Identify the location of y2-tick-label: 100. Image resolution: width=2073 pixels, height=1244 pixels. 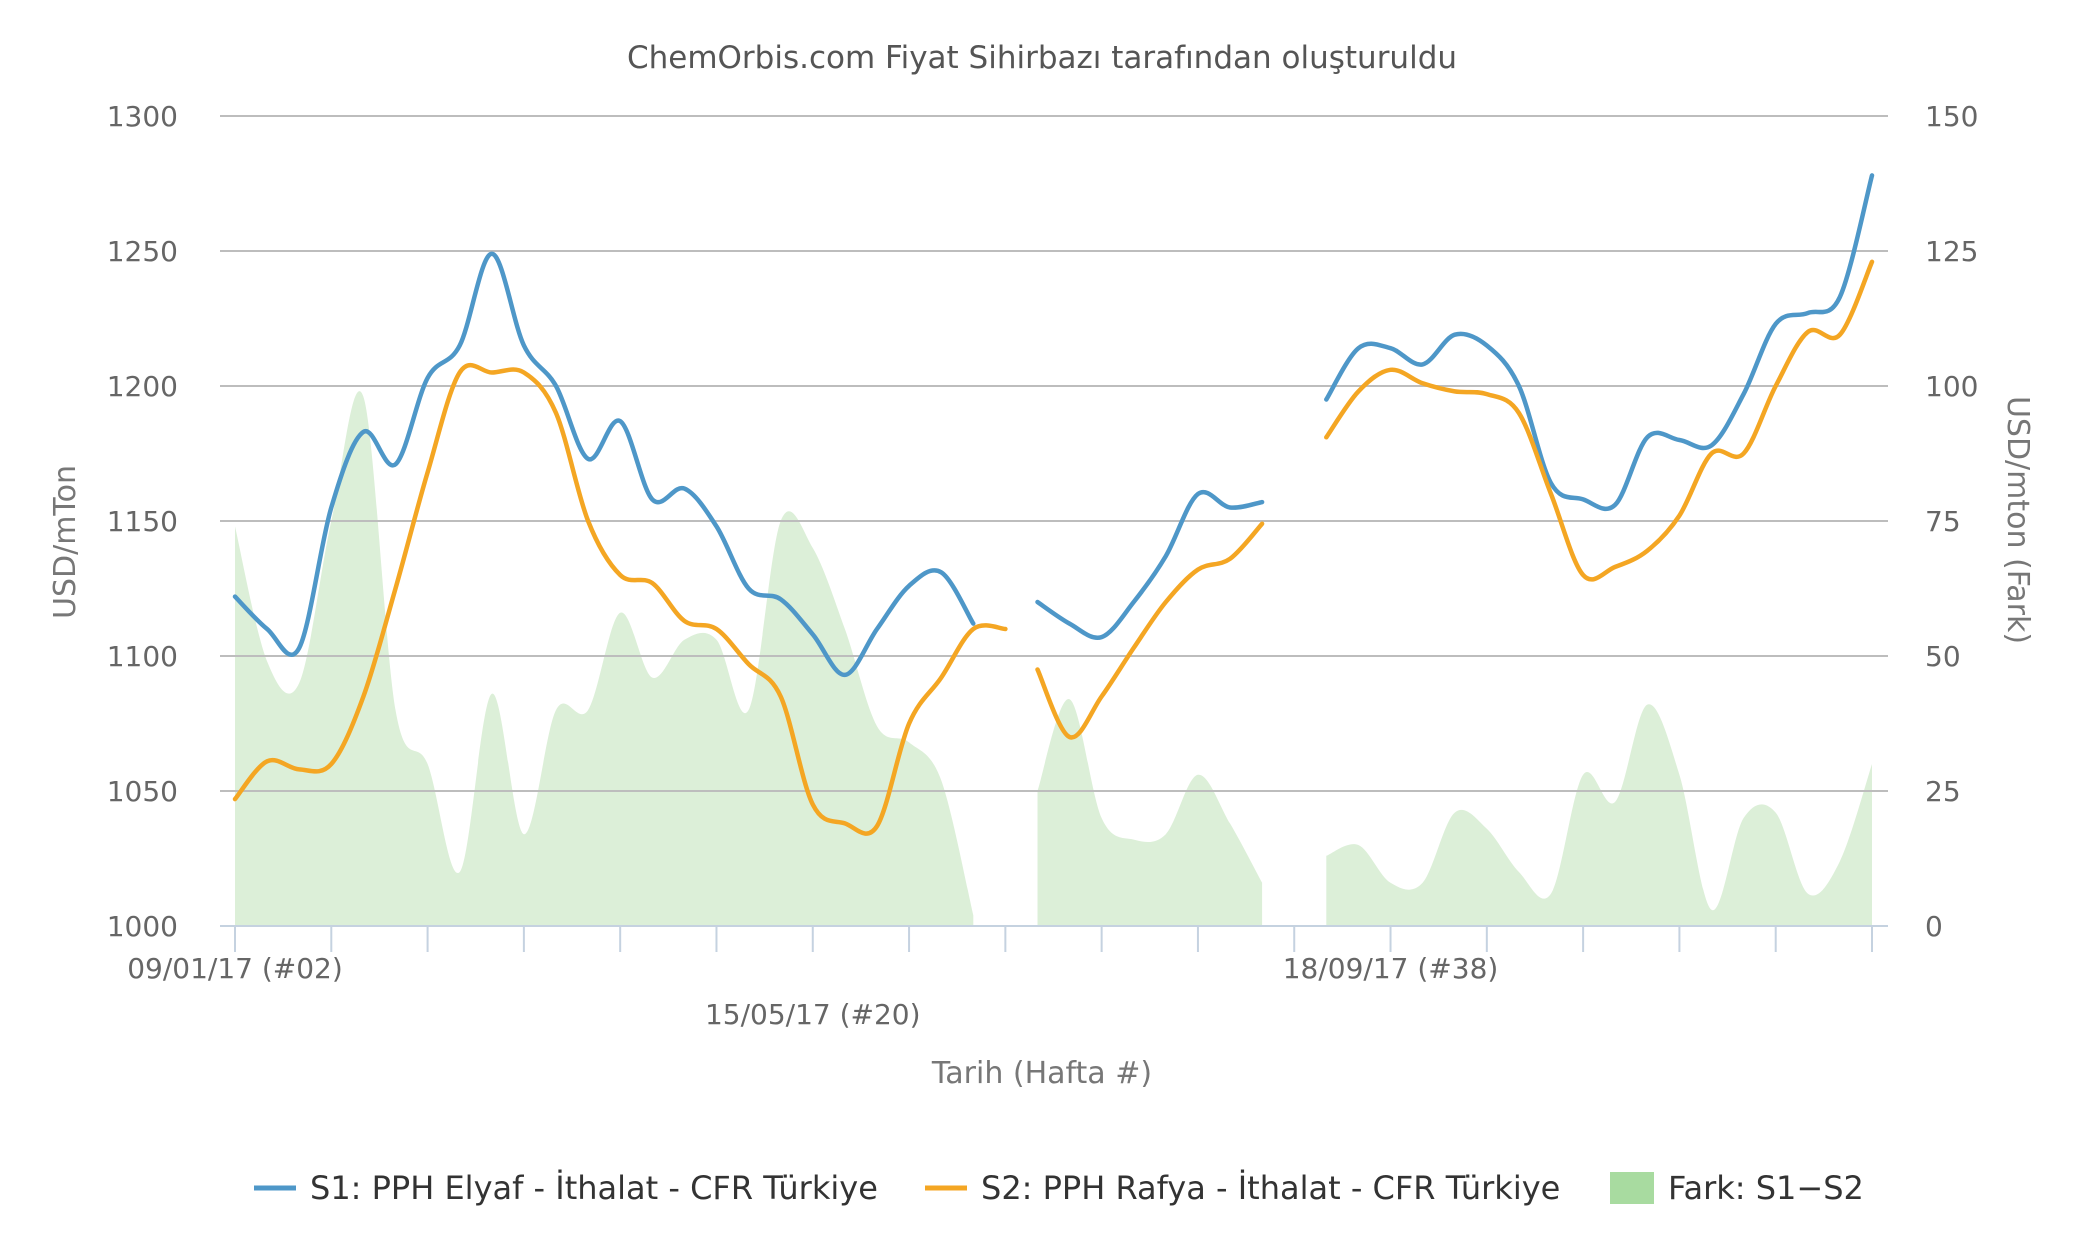
(1951, 386).